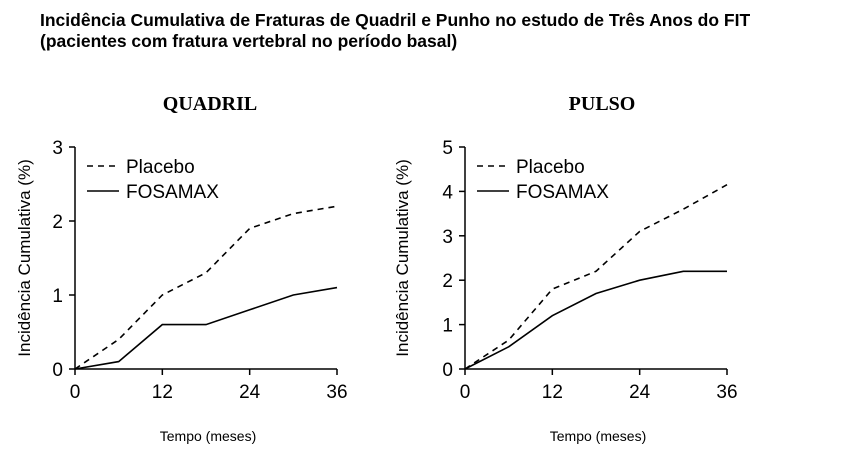 The width and height of the screenshot is (860, 452). Describe the element at coordinates (447, 326) in the screenshot. I see `chart-2-y-tick-label: 1` at that location.